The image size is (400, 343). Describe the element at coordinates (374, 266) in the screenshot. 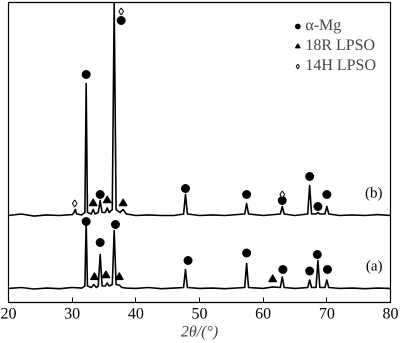

I see `annotation: (a)` at that location.